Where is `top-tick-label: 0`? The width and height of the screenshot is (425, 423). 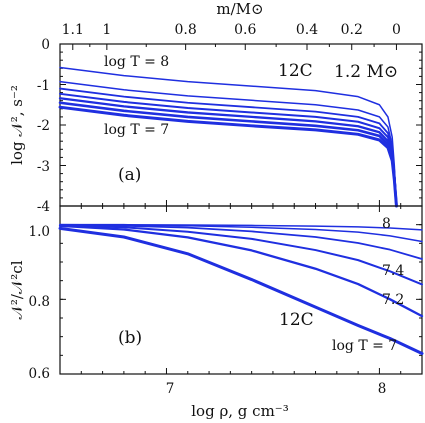
top-tick-label: 0 is located at coordinates (396, 30).